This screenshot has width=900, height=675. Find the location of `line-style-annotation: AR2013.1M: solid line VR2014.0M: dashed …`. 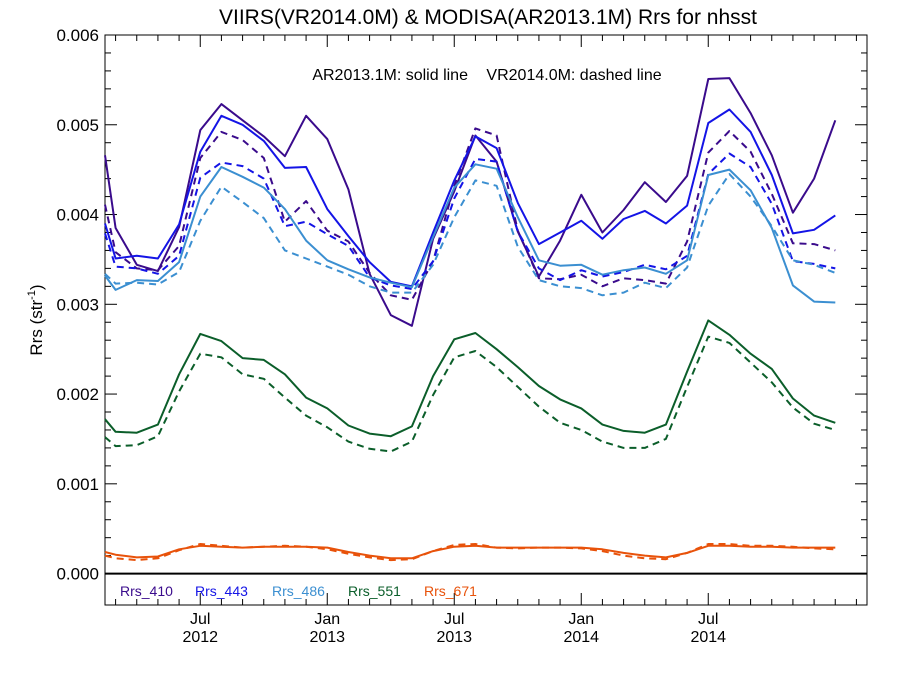

line-style-annotation: AR2013.1M: solid line VR2014.0M: dashed … is located at coordinates (486, 75).